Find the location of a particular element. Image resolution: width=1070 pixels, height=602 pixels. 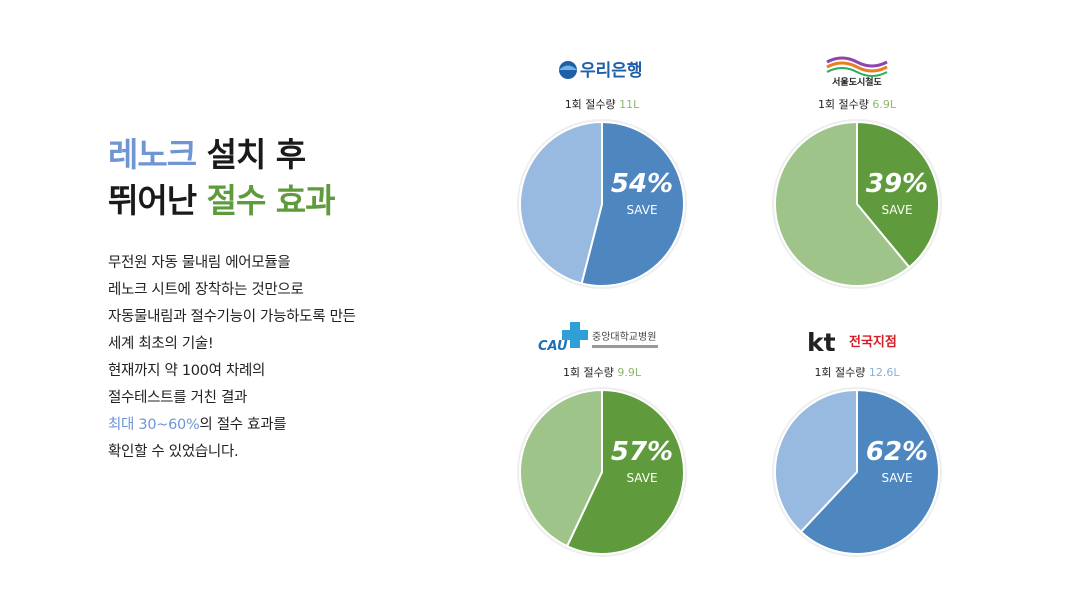

description-line: 절수테스트를 거친 결과 is located at coordinates (178, 398).